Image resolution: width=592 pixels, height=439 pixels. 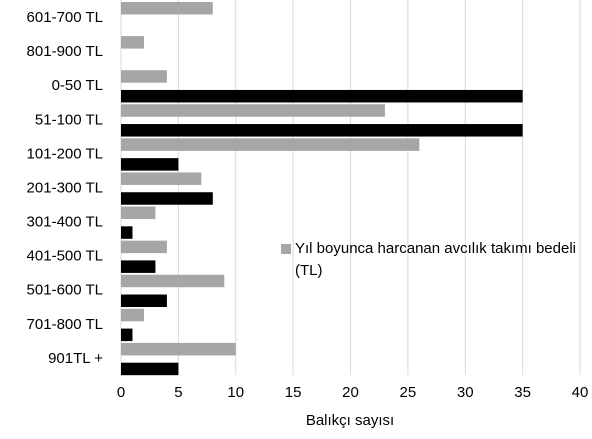 What do you see at coordinates (235, 392) in the screenshot?
I see `x-tick-label: 10` at bounding box center [235, 392].